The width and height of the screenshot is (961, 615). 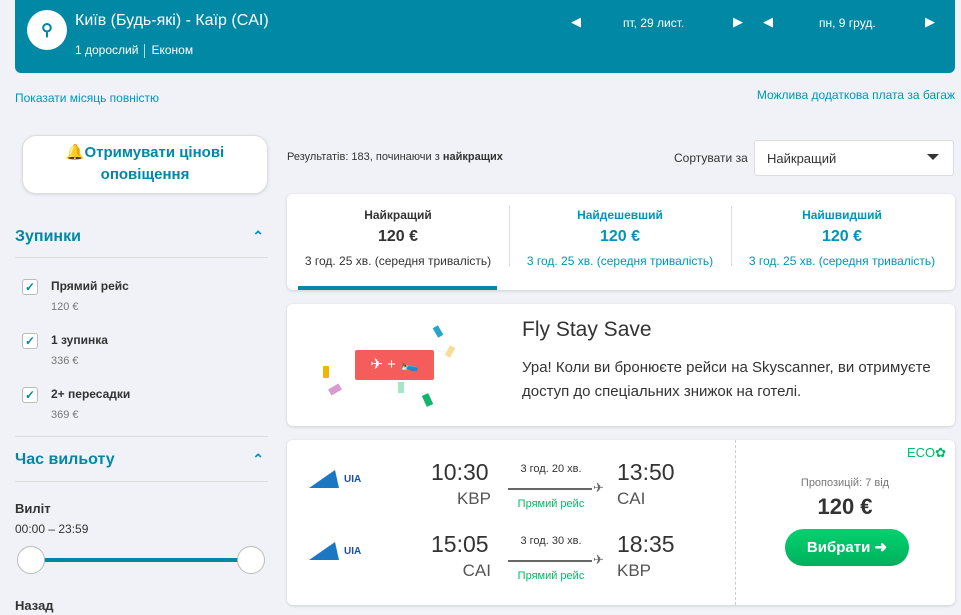 I want to click on summary-sort: найкращих, so click(x=472, y=157).